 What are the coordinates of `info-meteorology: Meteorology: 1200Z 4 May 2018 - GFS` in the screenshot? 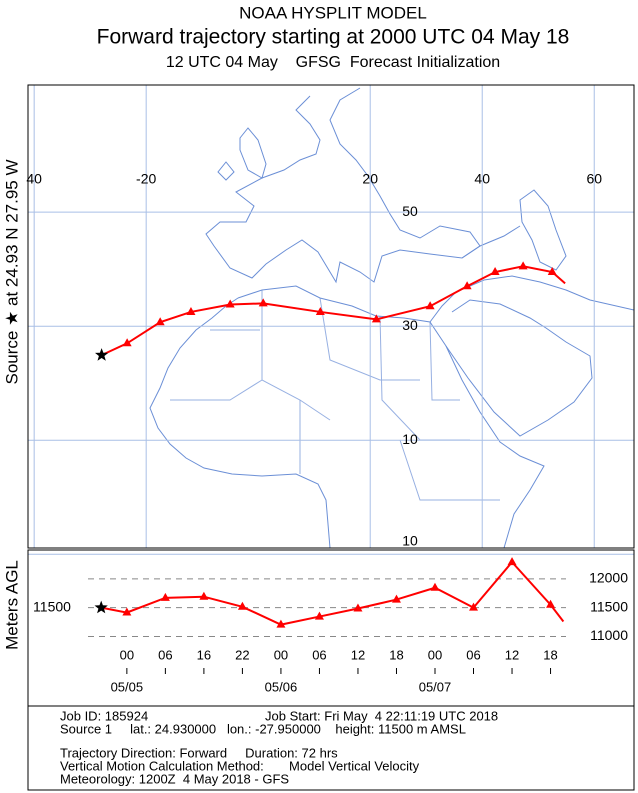 It's located at (174, 778).